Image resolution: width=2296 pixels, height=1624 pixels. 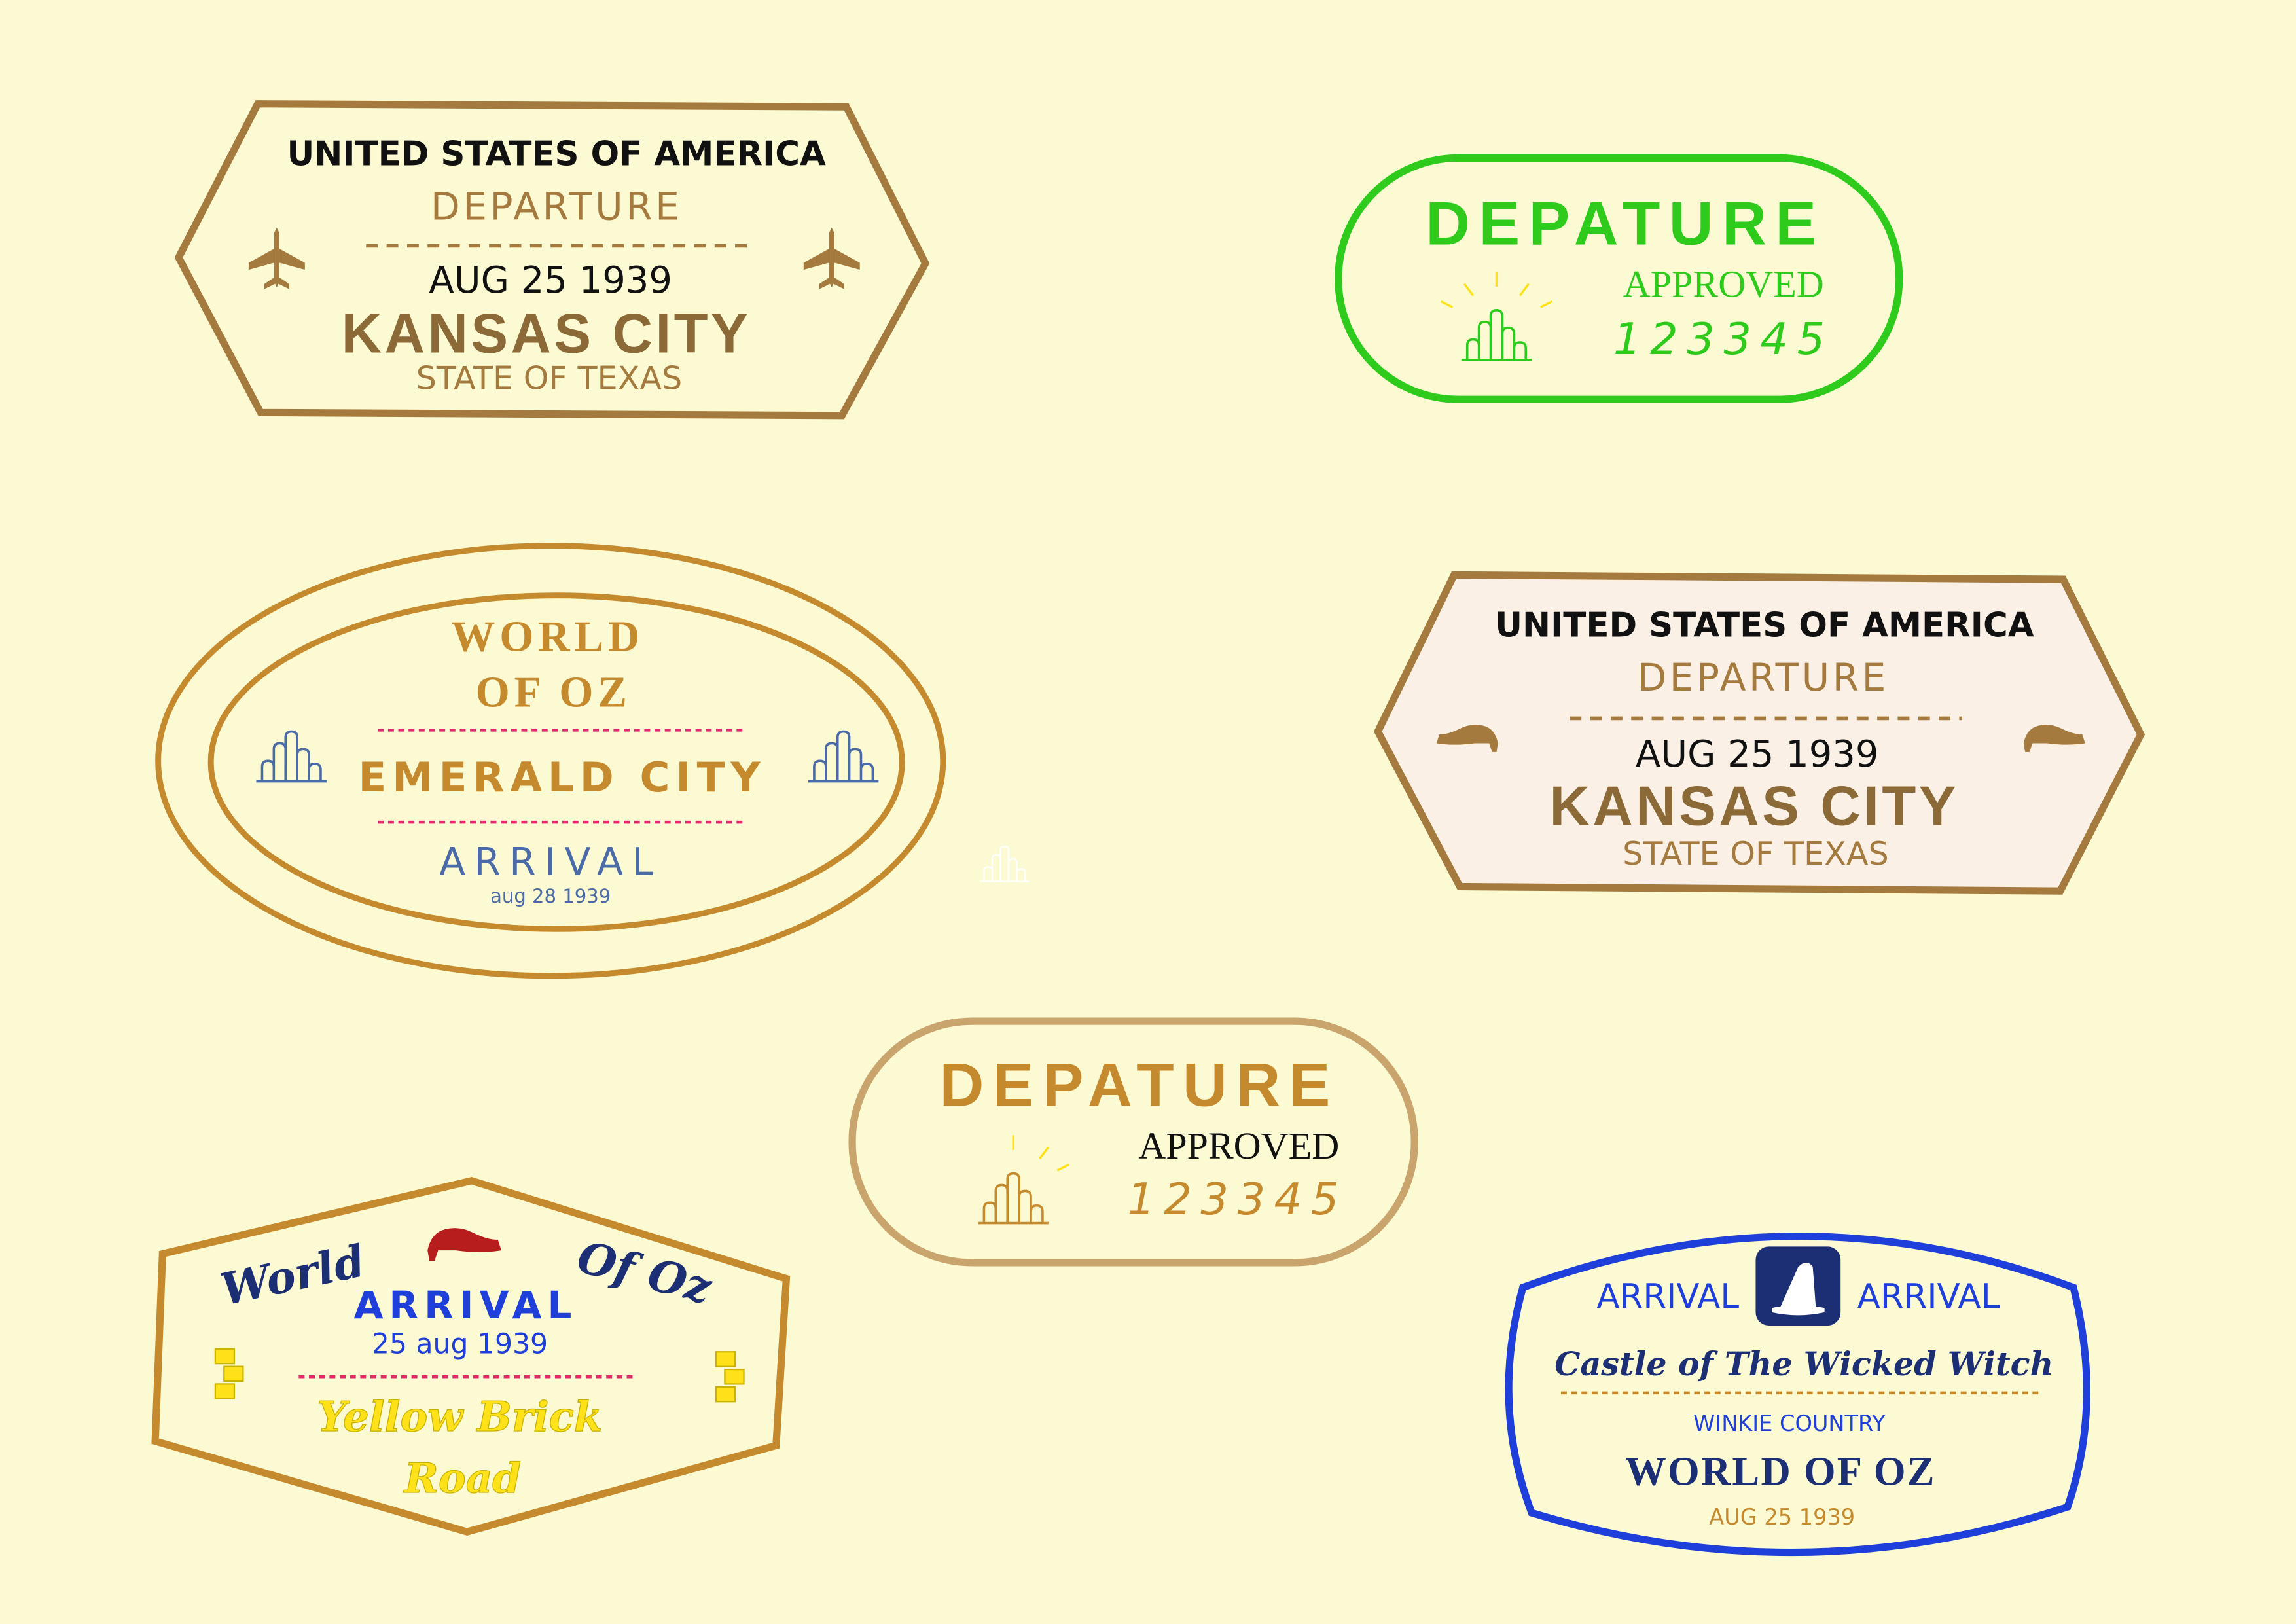 What do you see at coordinates (547, 636) in the screenshot?
I see `world-label: WORLD` at bounding box center [547, 636].